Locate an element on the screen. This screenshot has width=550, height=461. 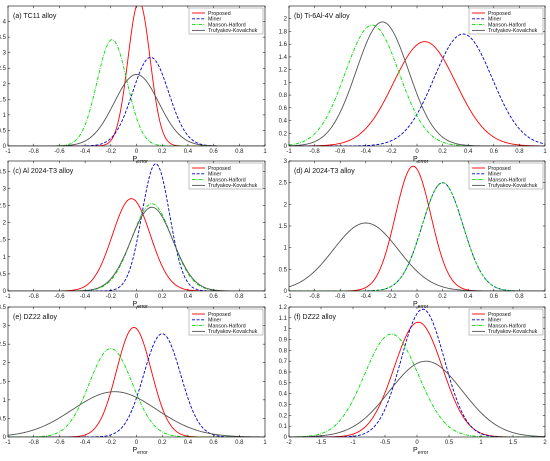
x-tick-label: -0.5 is located at coordinates (385, 443).